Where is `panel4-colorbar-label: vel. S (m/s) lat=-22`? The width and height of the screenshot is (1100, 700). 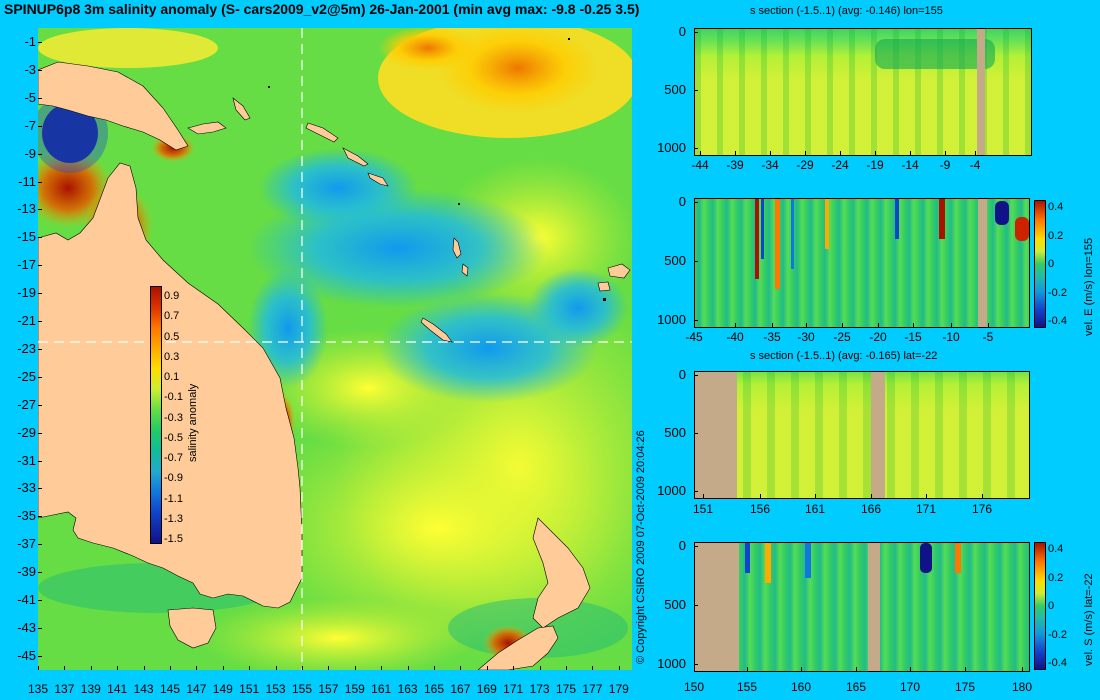 panel4-colorbar-label: vel. S (m/s) lat=-22 is located at coordinates (1089, 619).